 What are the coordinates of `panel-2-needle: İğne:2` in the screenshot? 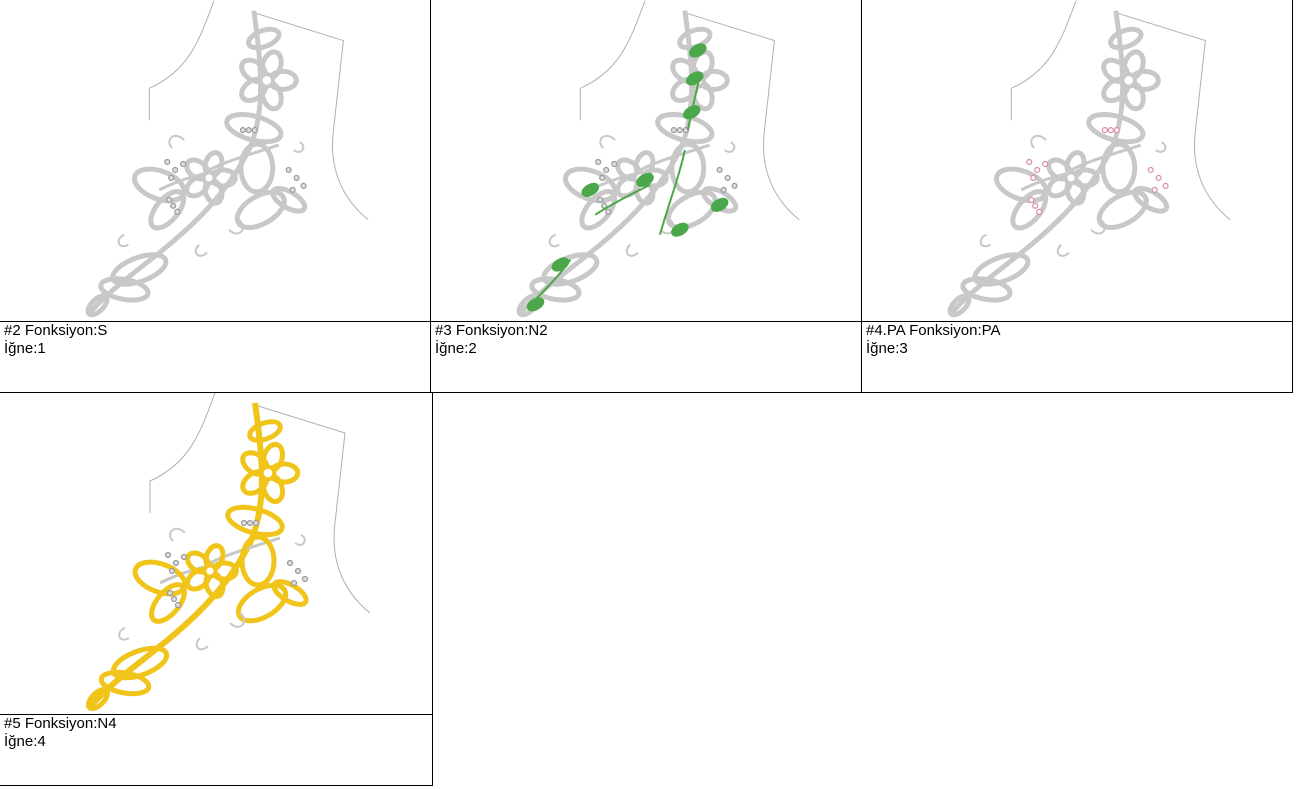 It's located at (456, 348).